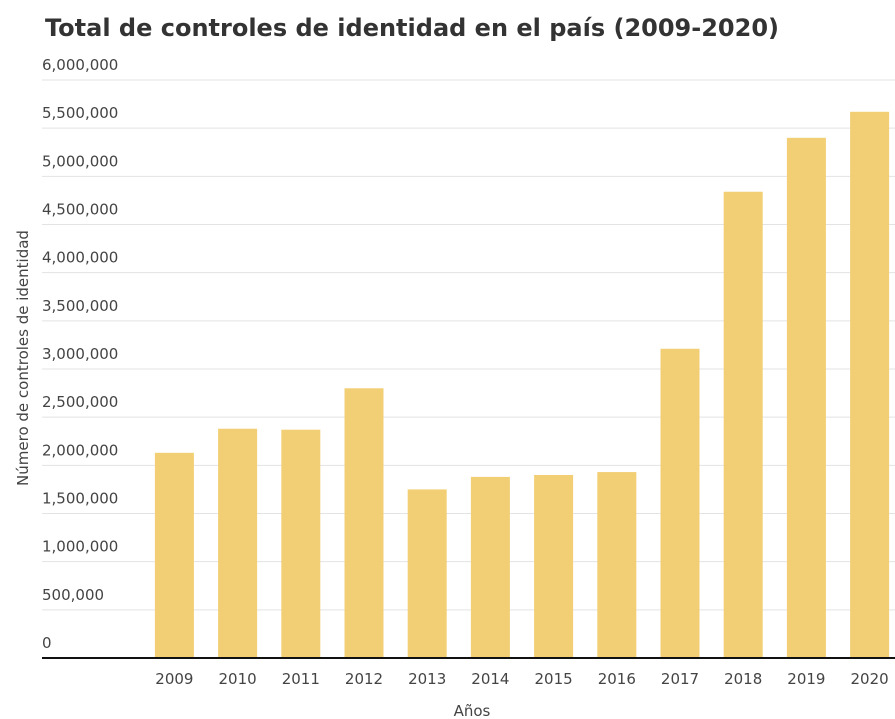 This screenshot has width=895, height=719. I want to click on y-tick-label: 6,000,000, so click(80, 65).